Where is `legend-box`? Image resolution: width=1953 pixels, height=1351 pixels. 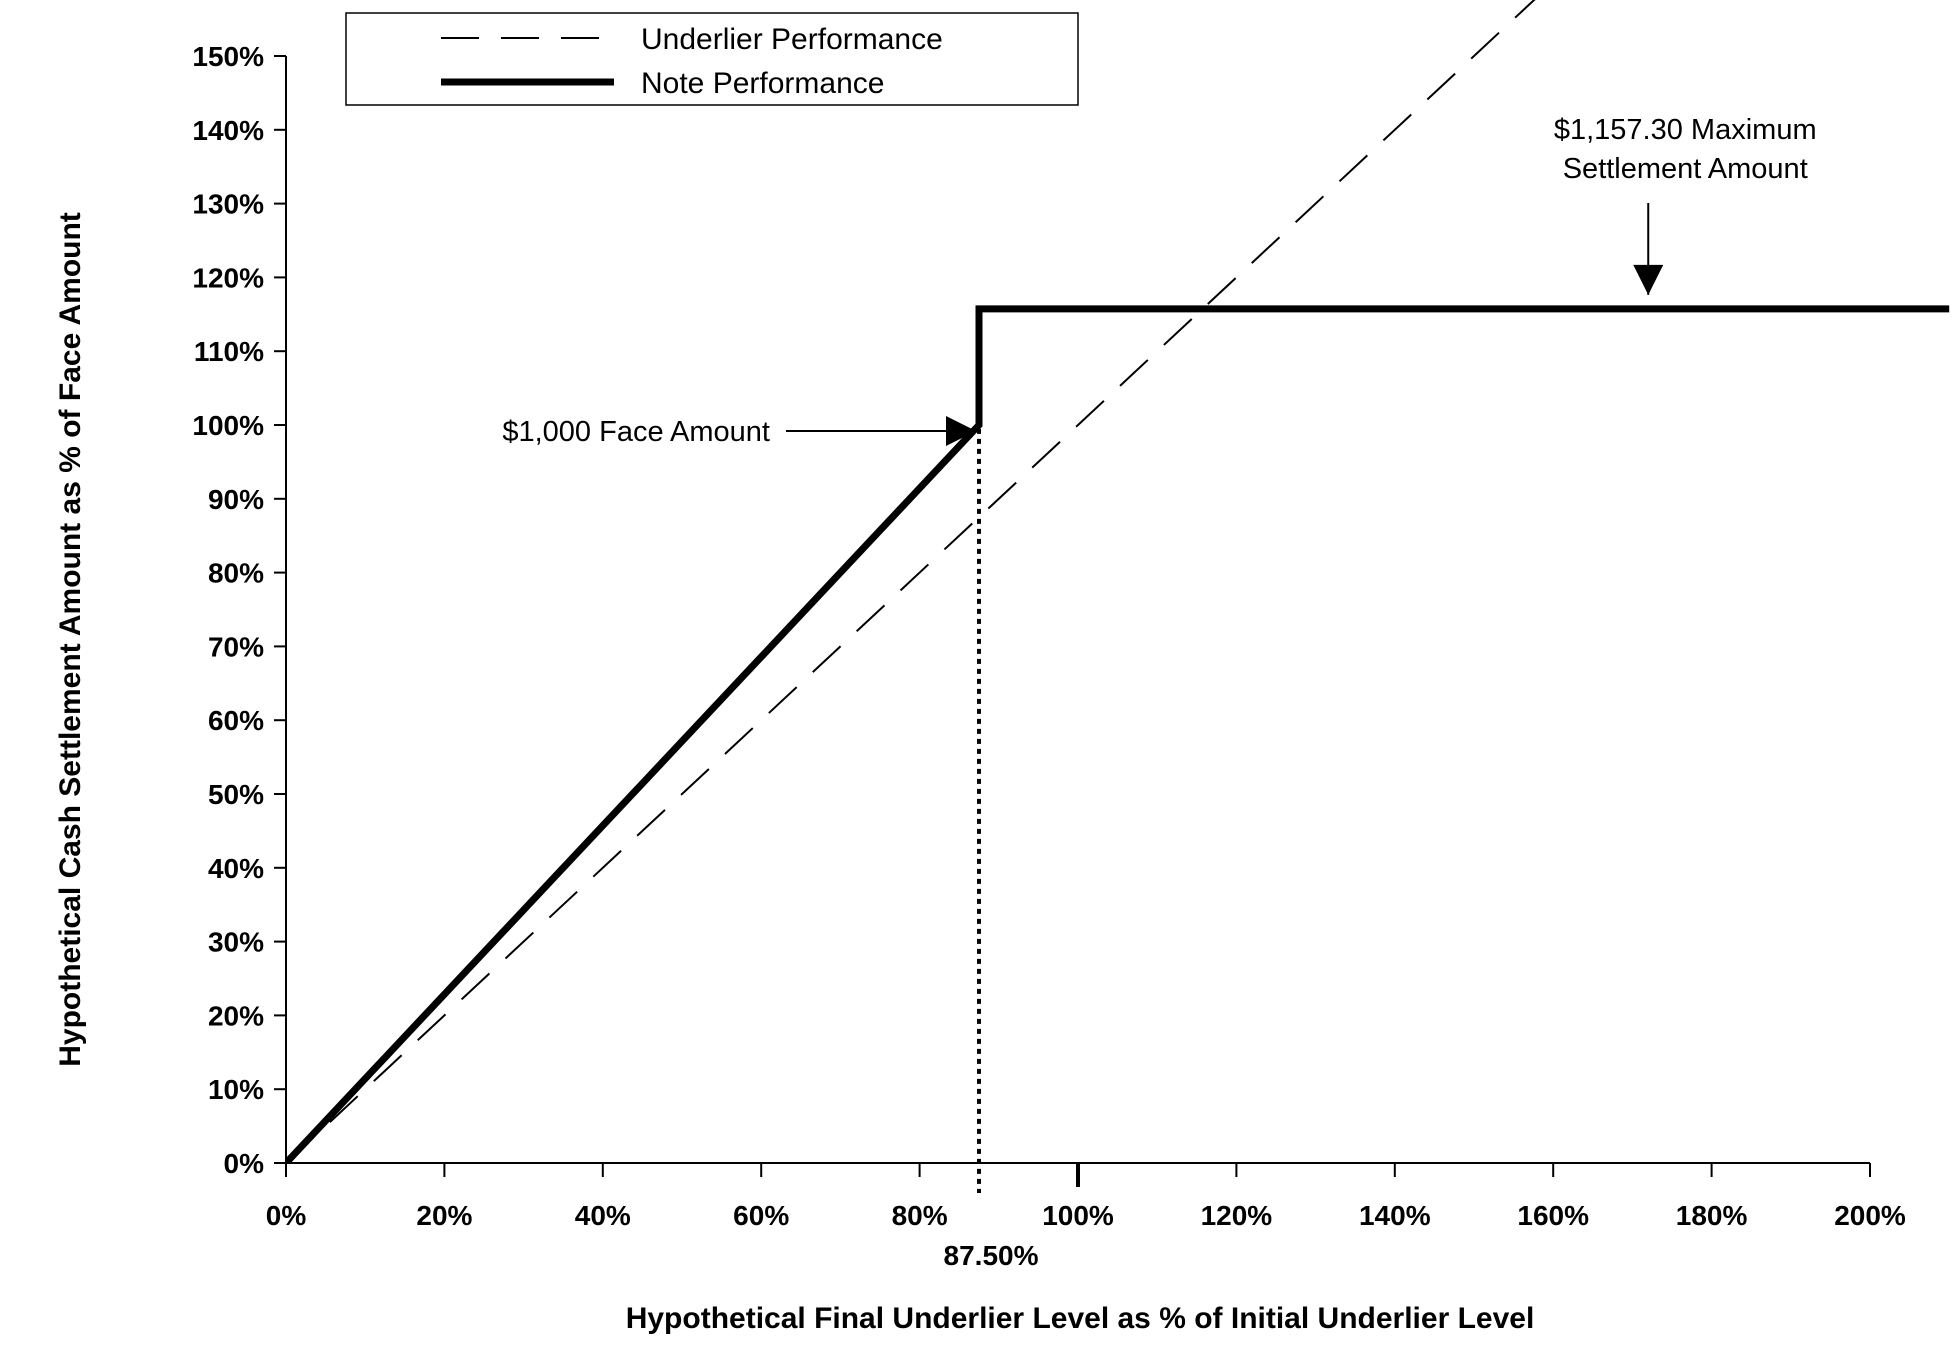 legend-box is located at coordinates (712, 59).